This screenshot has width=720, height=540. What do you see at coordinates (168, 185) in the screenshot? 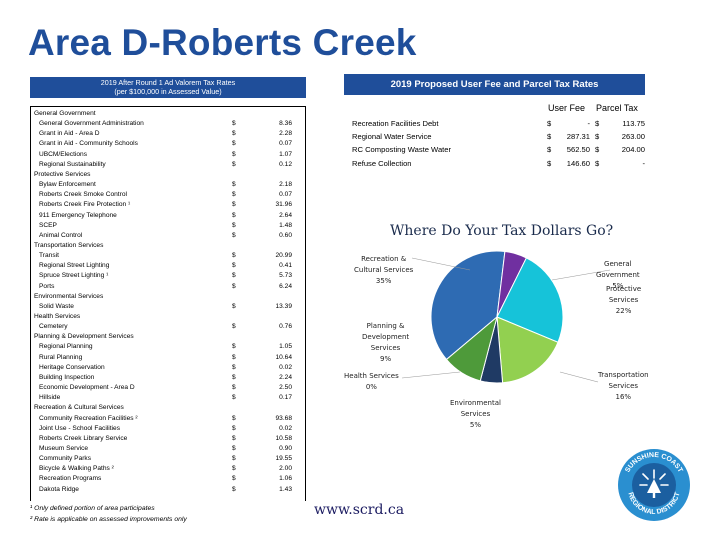
I see `tax-row: Bylaw Enforcement $2.18` at bounding box center [168, 185].